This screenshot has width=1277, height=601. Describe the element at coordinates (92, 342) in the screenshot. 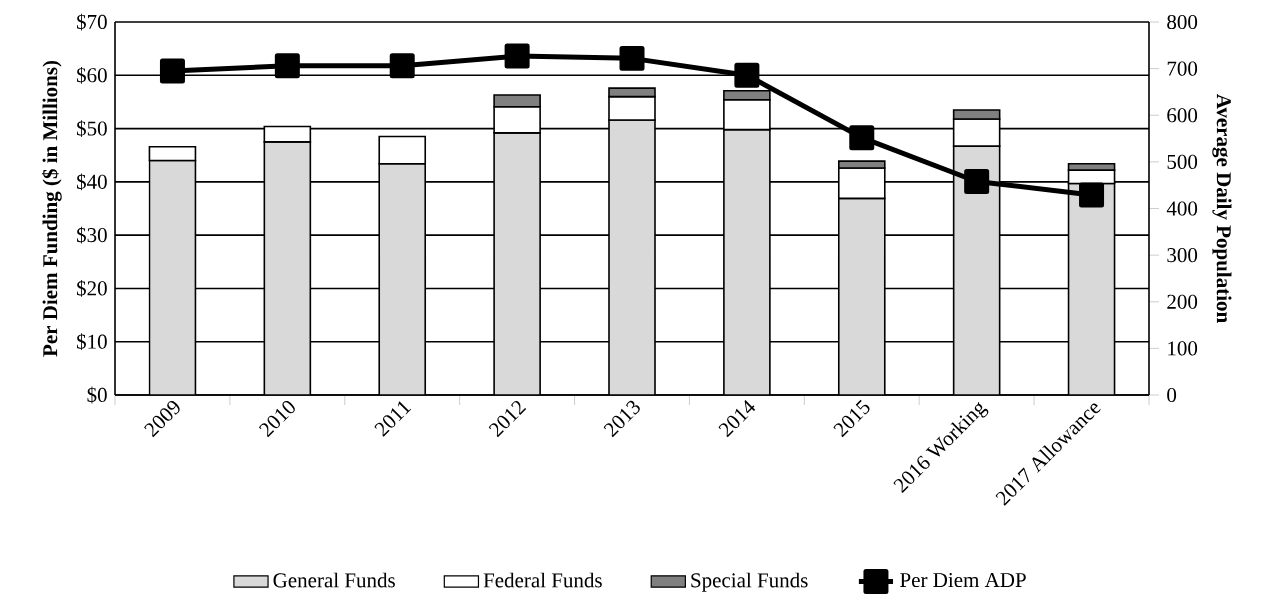

I see `y-tick-label: $10` at that location.